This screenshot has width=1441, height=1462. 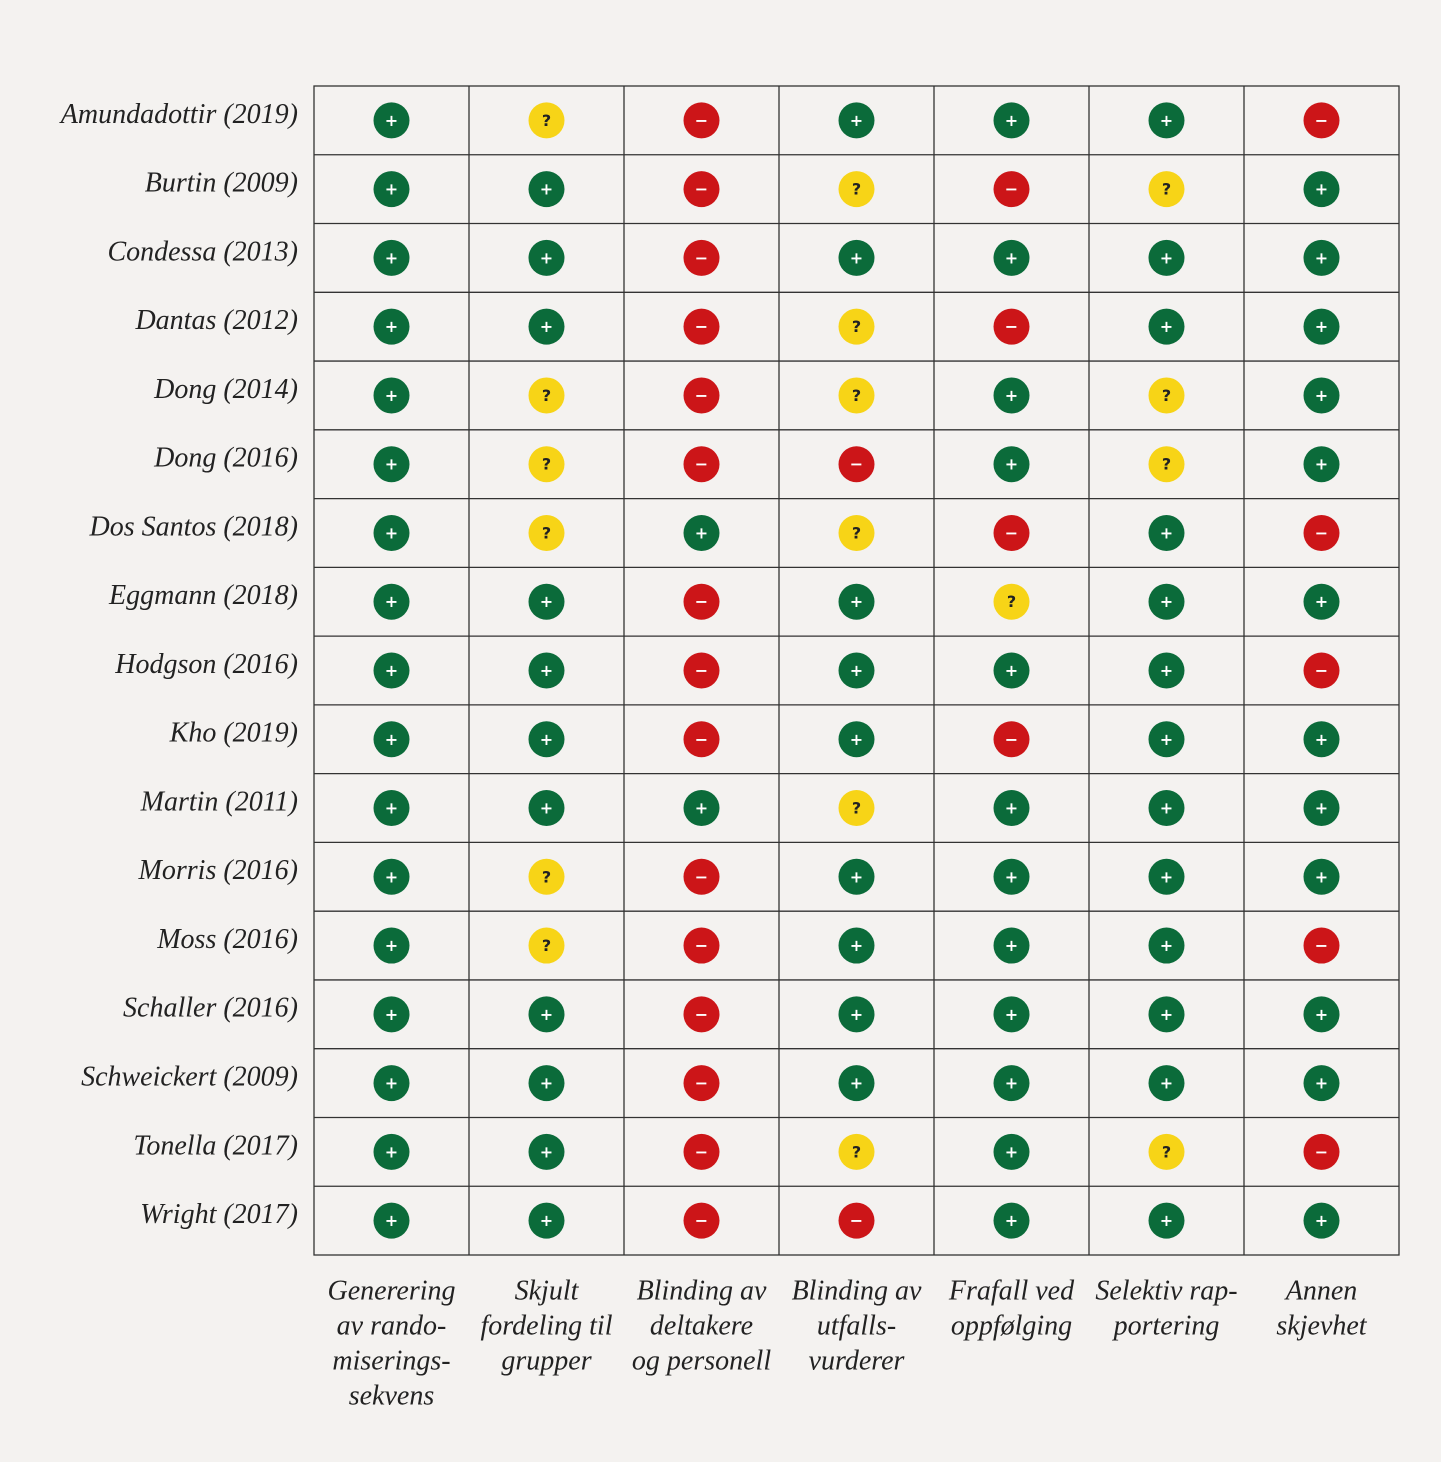 I want to click on column-header: fordeling til, so click(x=547, y=1325).